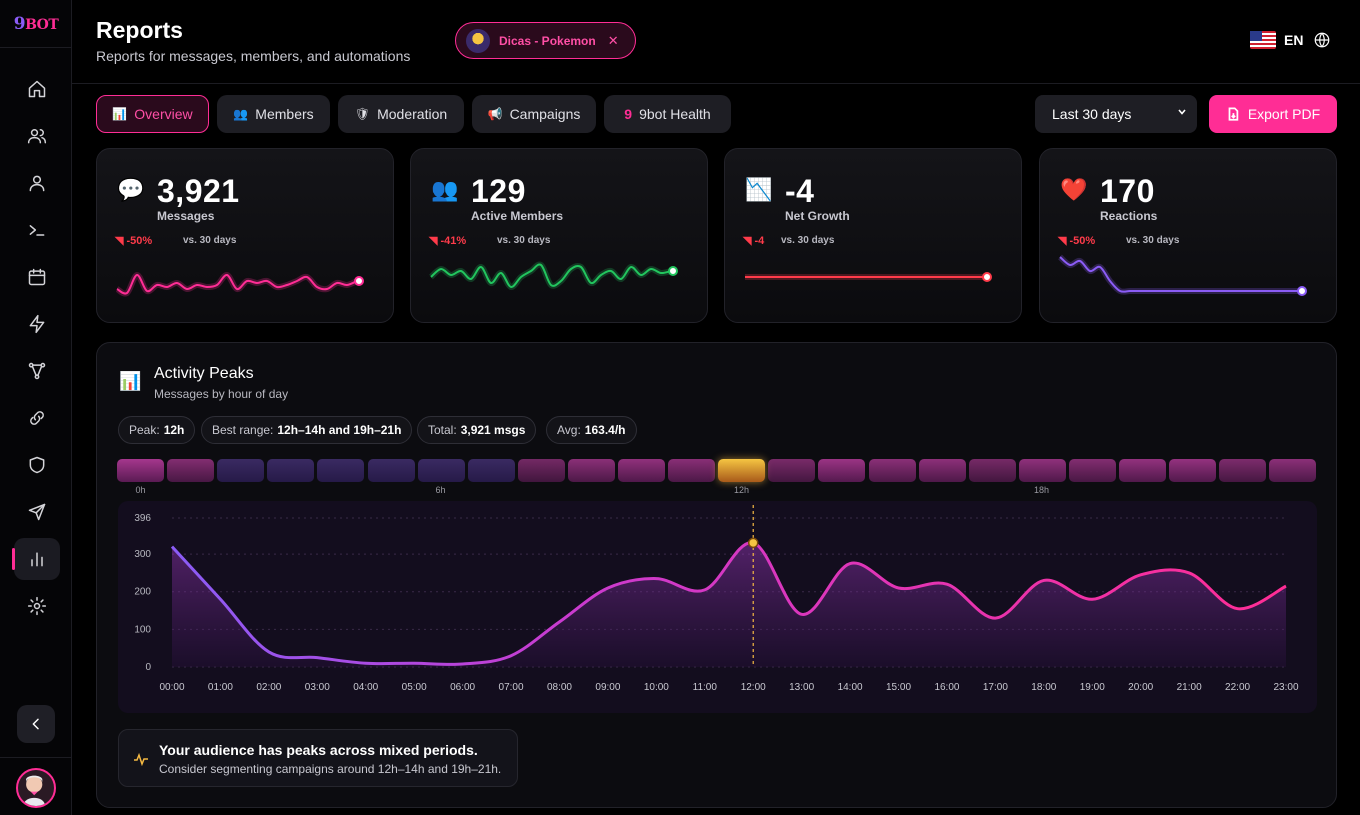  What do you see at coordinates (613, 40) in the screenshot?
I see `close-icon: ✕` at bounding box center [613, 40].